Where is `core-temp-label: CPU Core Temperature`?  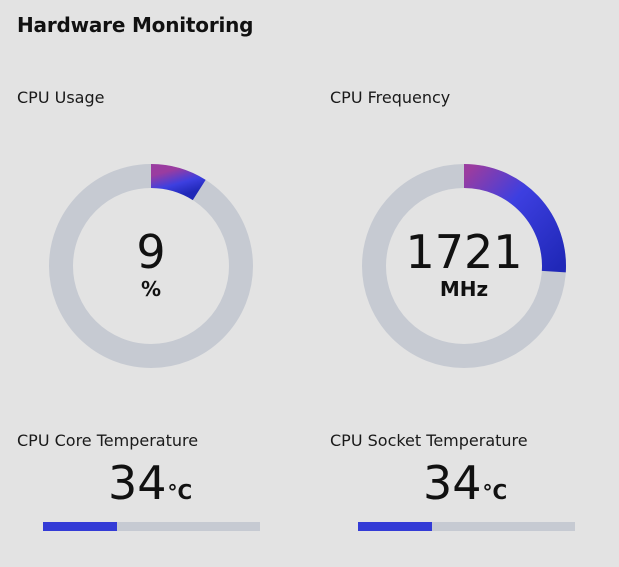
core-temp-label: CPU Core Temperature is located at coordinates (108, 440).